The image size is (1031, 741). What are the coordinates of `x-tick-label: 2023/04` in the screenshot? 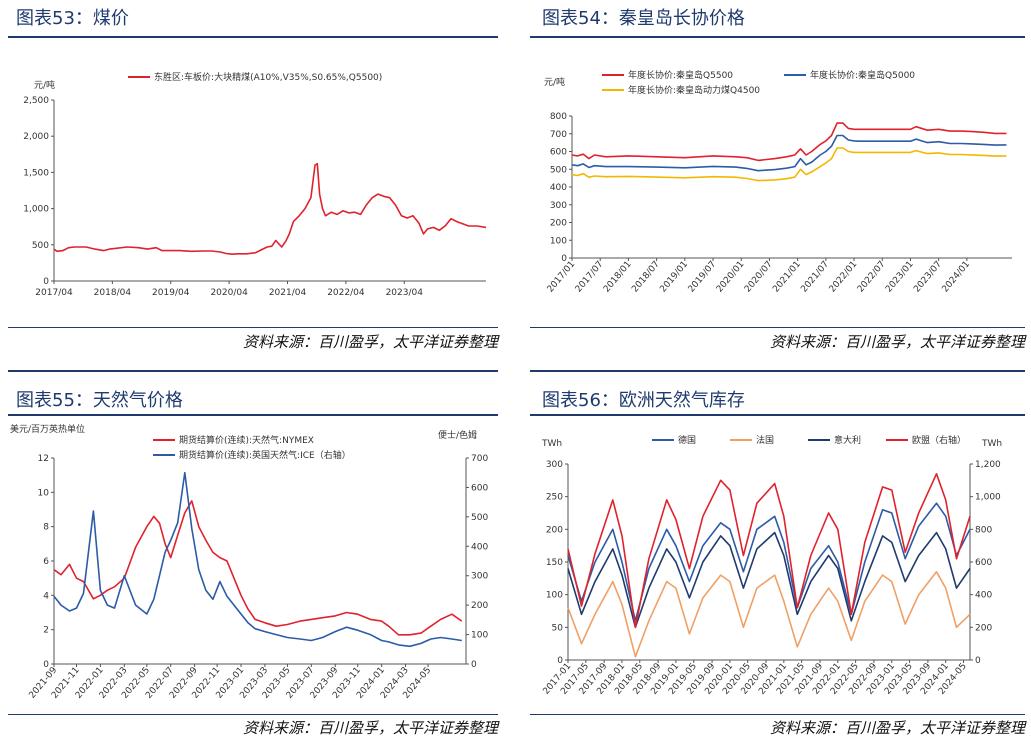 It's located at (405, 293).